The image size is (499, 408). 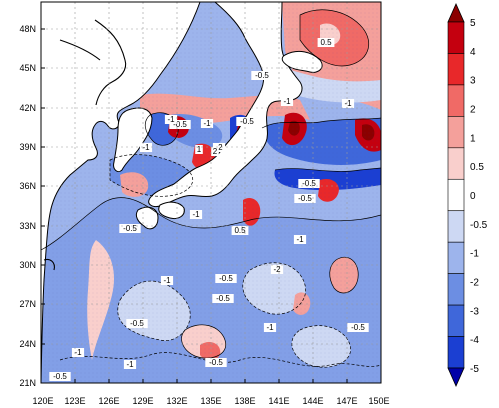 What do you see at coordinates (473, 52) in the screenshot?
I see `colorbar-label: 4` at bounding box center [473, 52].